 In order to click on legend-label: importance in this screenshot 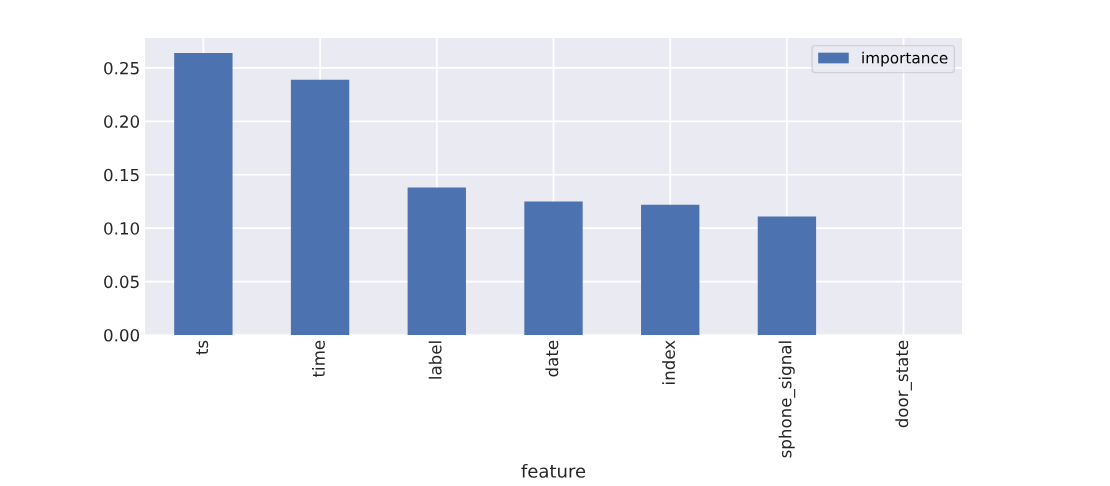, I will do `click(905, 59)`.